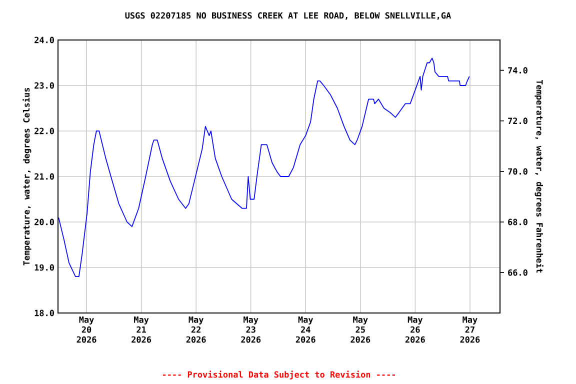 The height and width of the screenshot is (384, 576). Describe the element at coordinates (142, 329) in the screenshot. I see `x-tick-label: May 21 2026` at that location.